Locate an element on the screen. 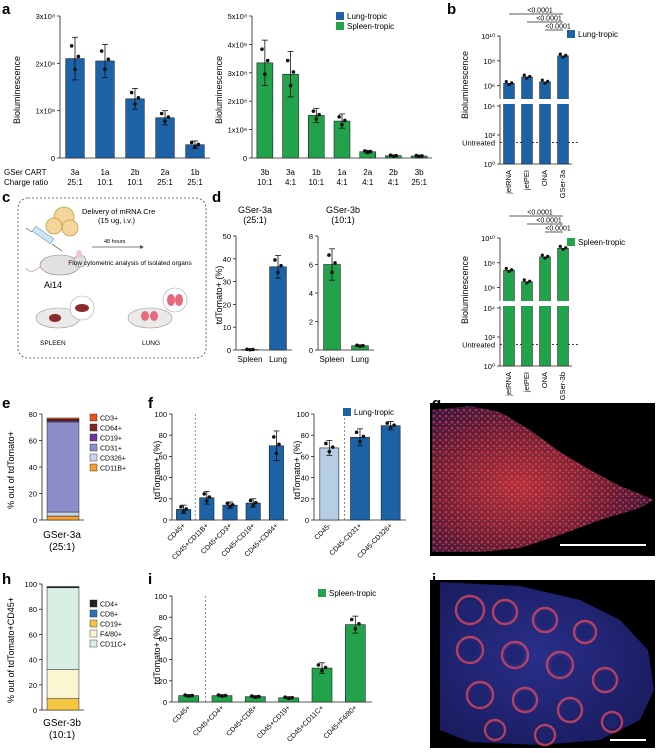 This screenshot has height=753, width=660. nanoparticle-icon is located at coordinates (62, 221).